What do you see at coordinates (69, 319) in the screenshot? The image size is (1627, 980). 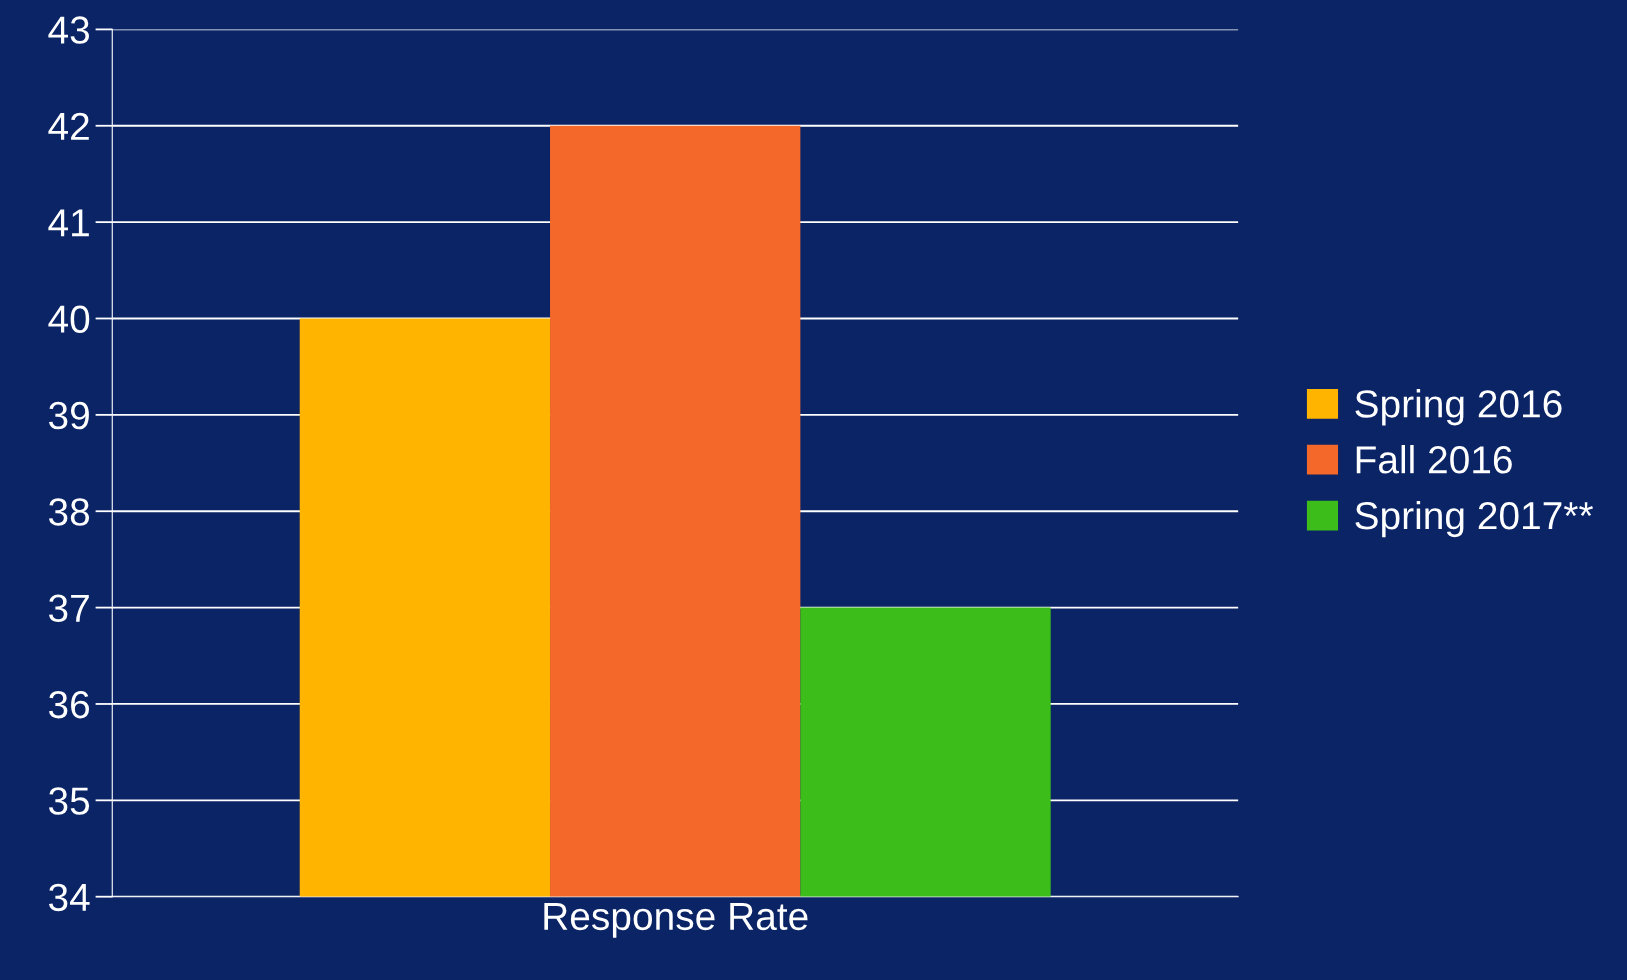 I see `y-tick-label: 40` at bounding box center [69, 319].